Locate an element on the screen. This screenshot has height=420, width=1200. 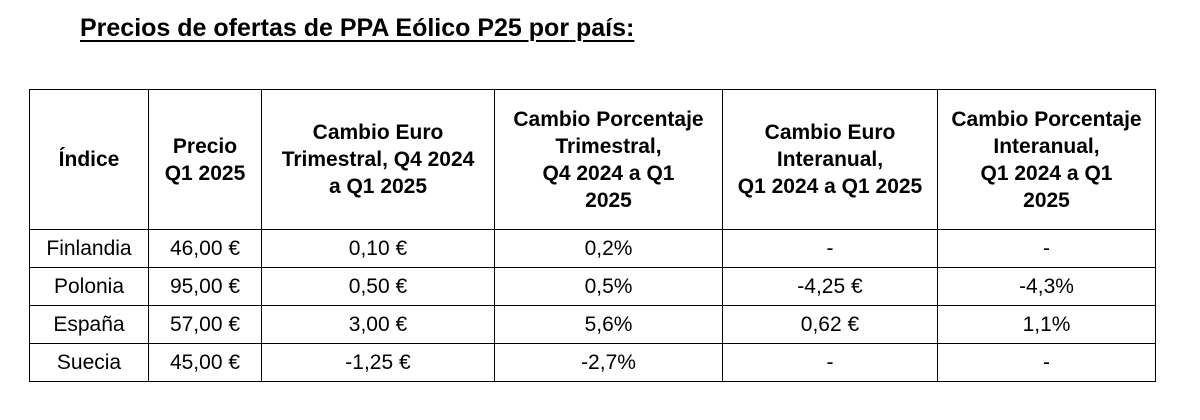
cell-yearly-percent-change: 1,1% is located at coordinates (1046, 324).